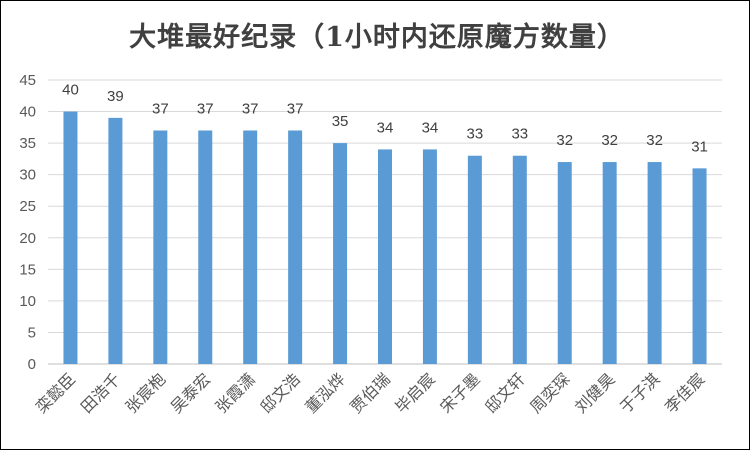  Describe the element at coordinates (475, 134) in the screenshot. I see `data-label-10: 33` at that location.